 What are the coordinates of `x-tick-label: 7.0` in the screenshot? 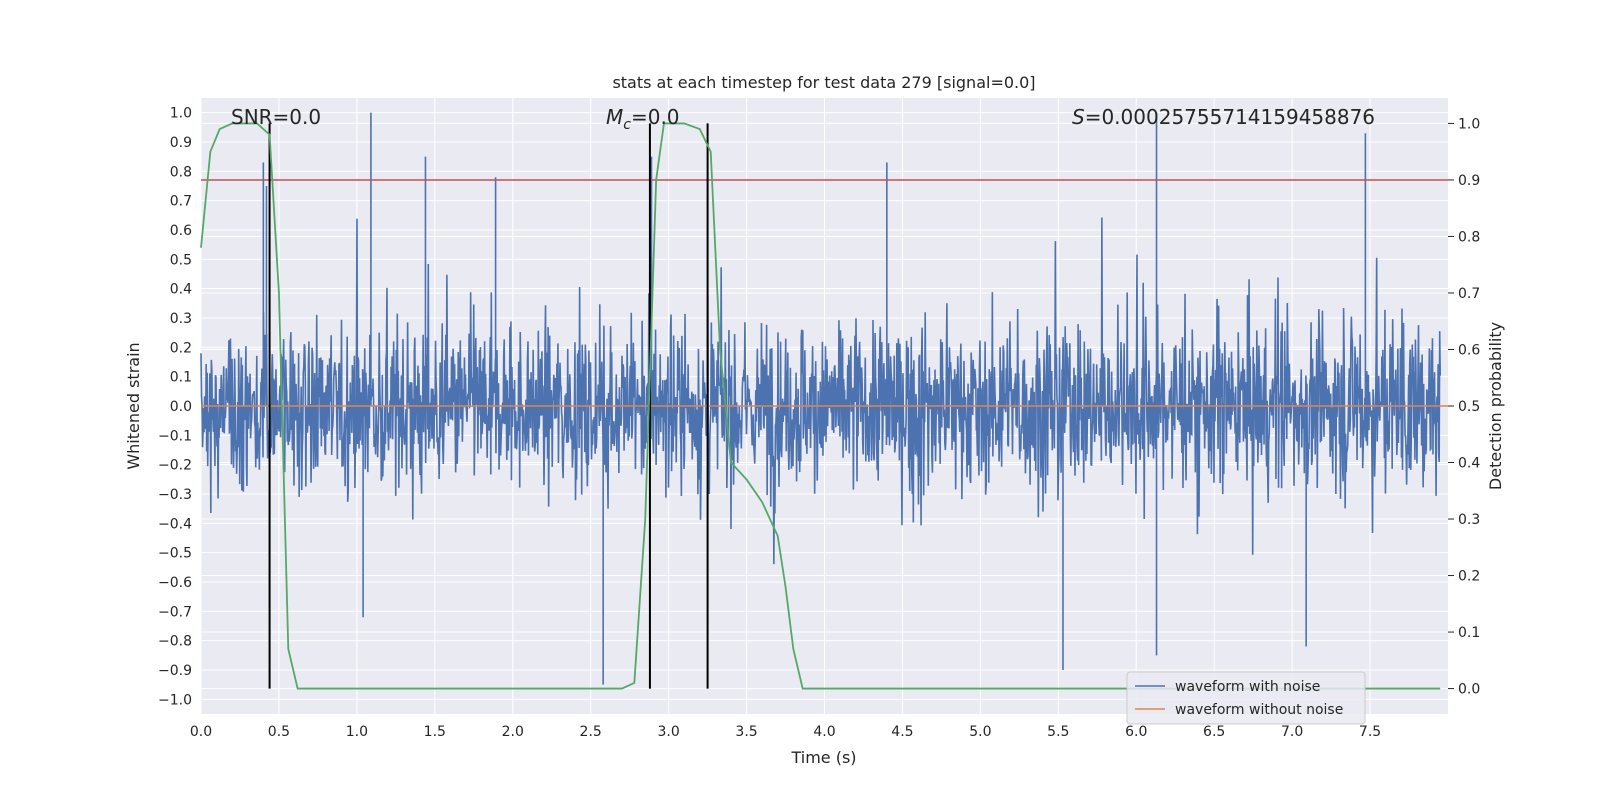 It's located at (1292, 732).